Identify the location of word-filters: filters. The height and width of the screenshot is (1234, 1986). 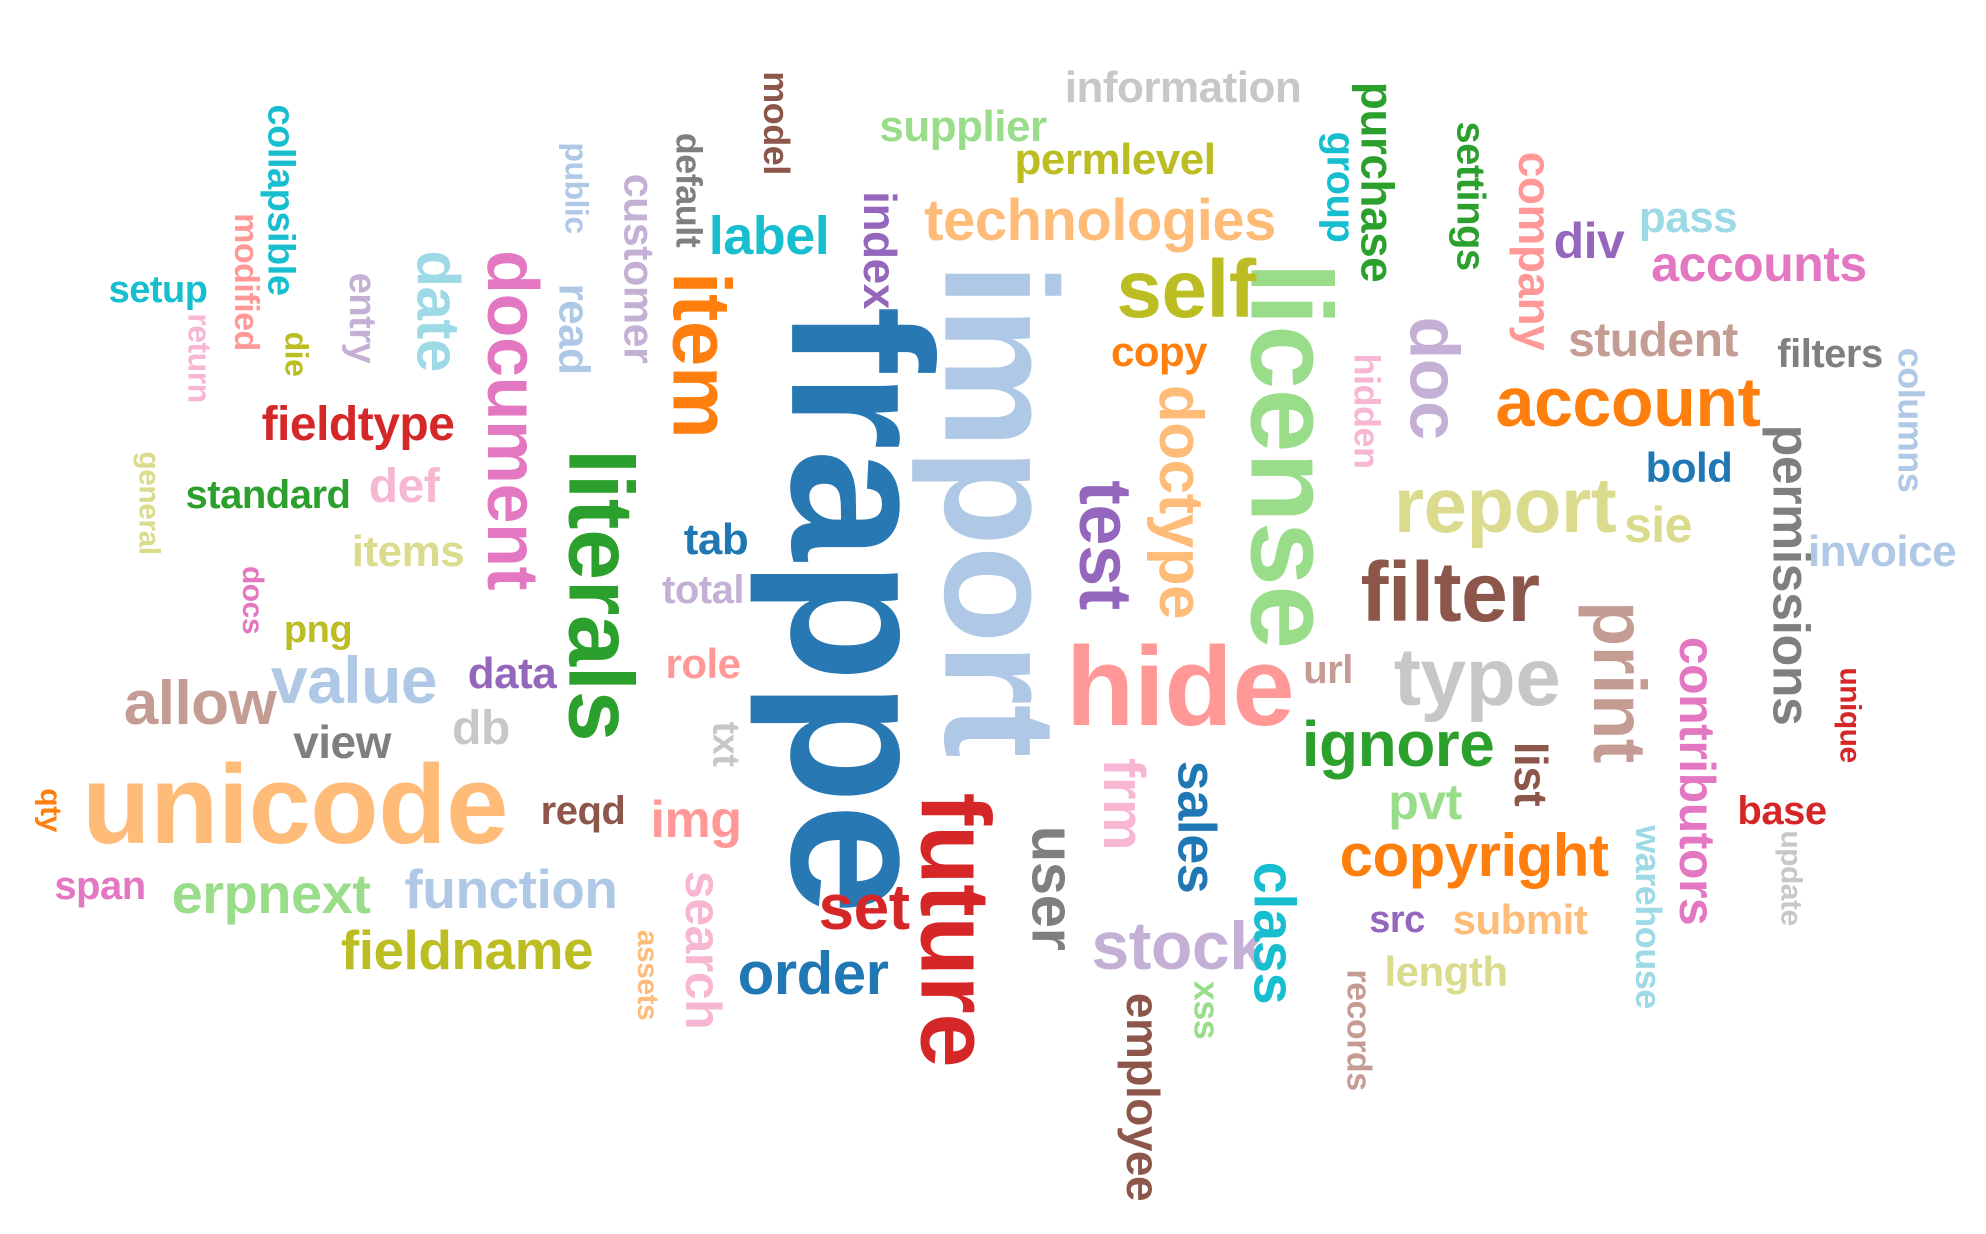
(1830, 354).